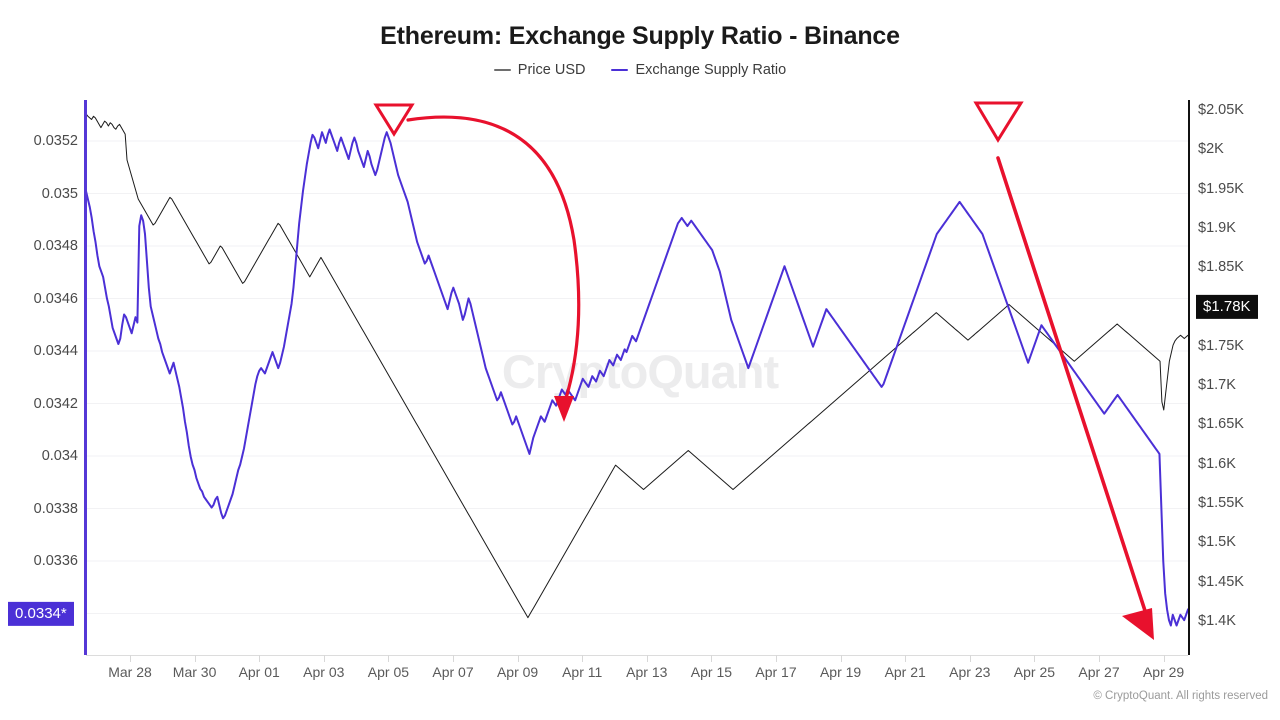  Describe the element at coordinates (905, 672) in the screenshot. I see `x-axis-tick-label: Apr 21` at that location.